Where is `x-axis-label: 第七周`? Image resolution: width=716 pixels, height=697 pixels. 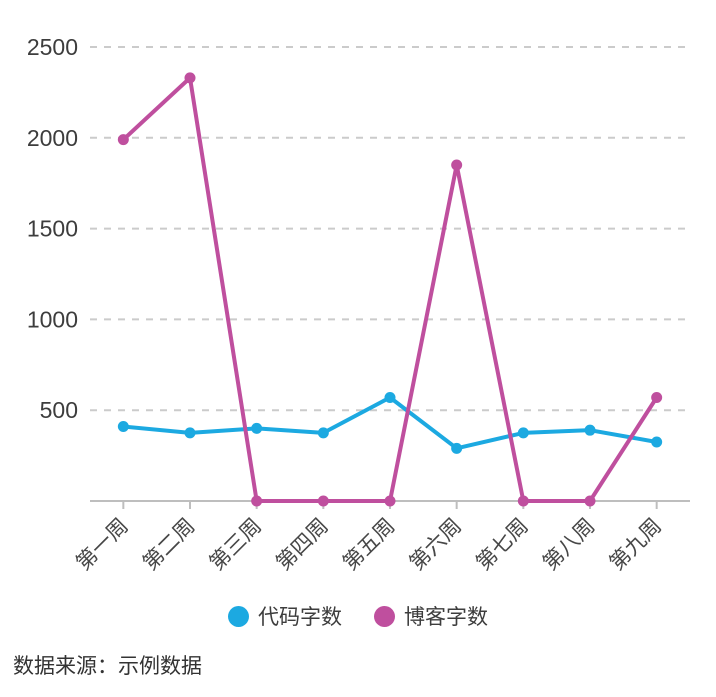
x-axis-label: 第七周 is located at coordinates (502, 544).